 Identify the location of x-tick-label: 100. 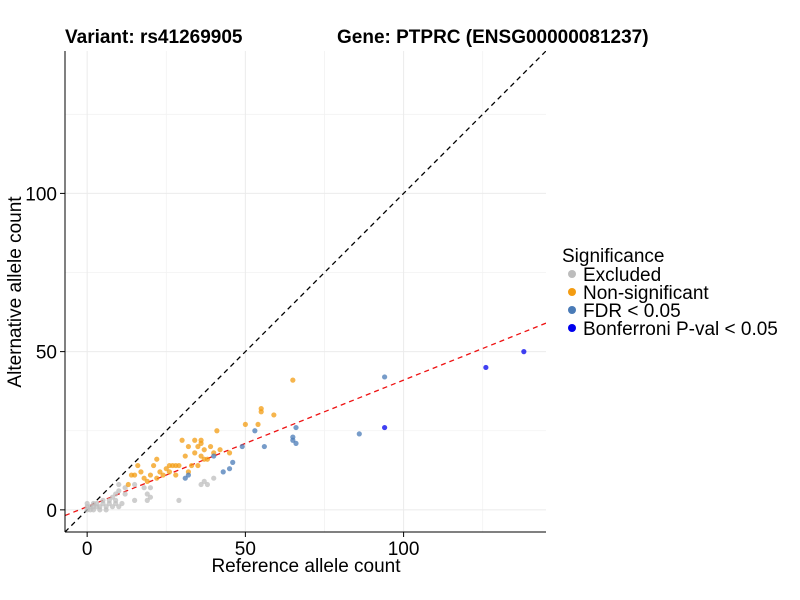
(404, 549).